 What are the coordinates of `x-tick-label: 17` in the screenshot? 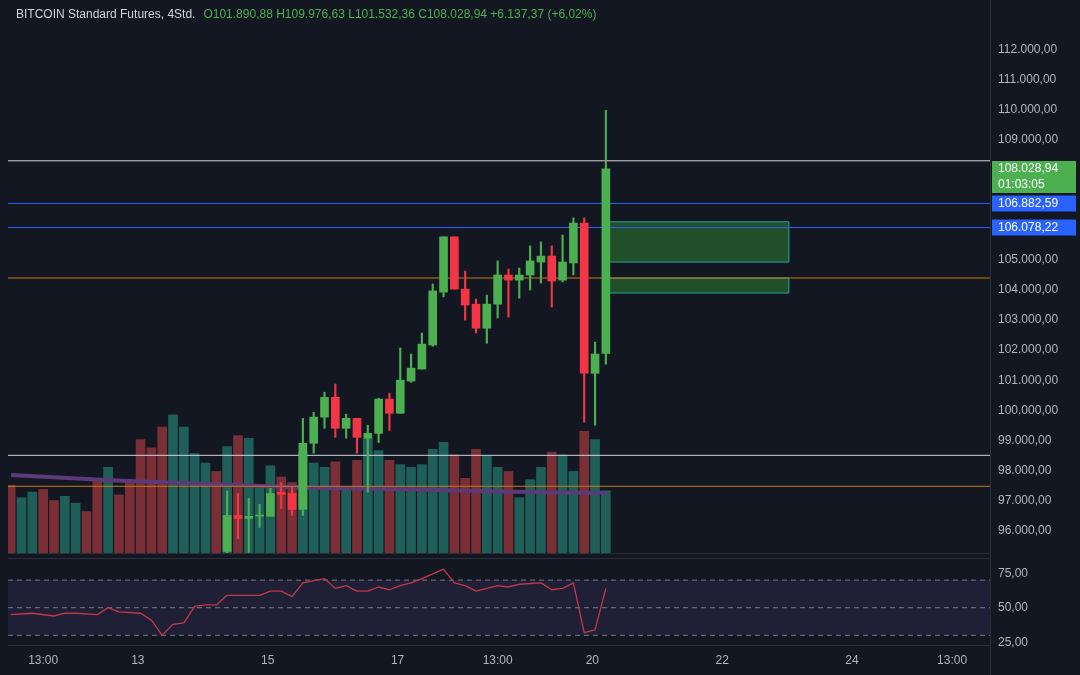 It's located at (397, 659).